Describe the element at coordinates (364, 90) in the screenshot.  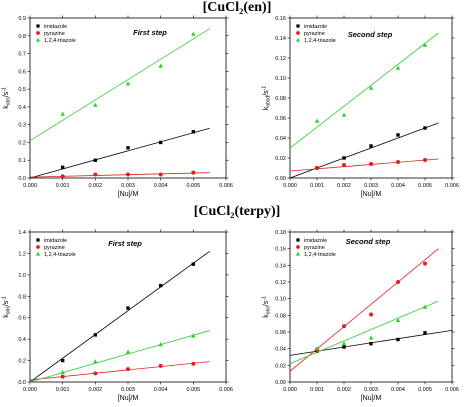
I see `series-1-2-4-triazole` at that location.